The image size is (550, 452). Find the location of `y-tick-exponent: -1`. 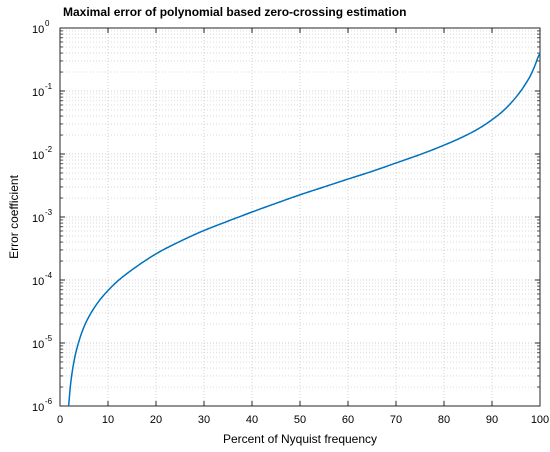

y-tick-exponent: -1 is located at coordinates (49, 86).